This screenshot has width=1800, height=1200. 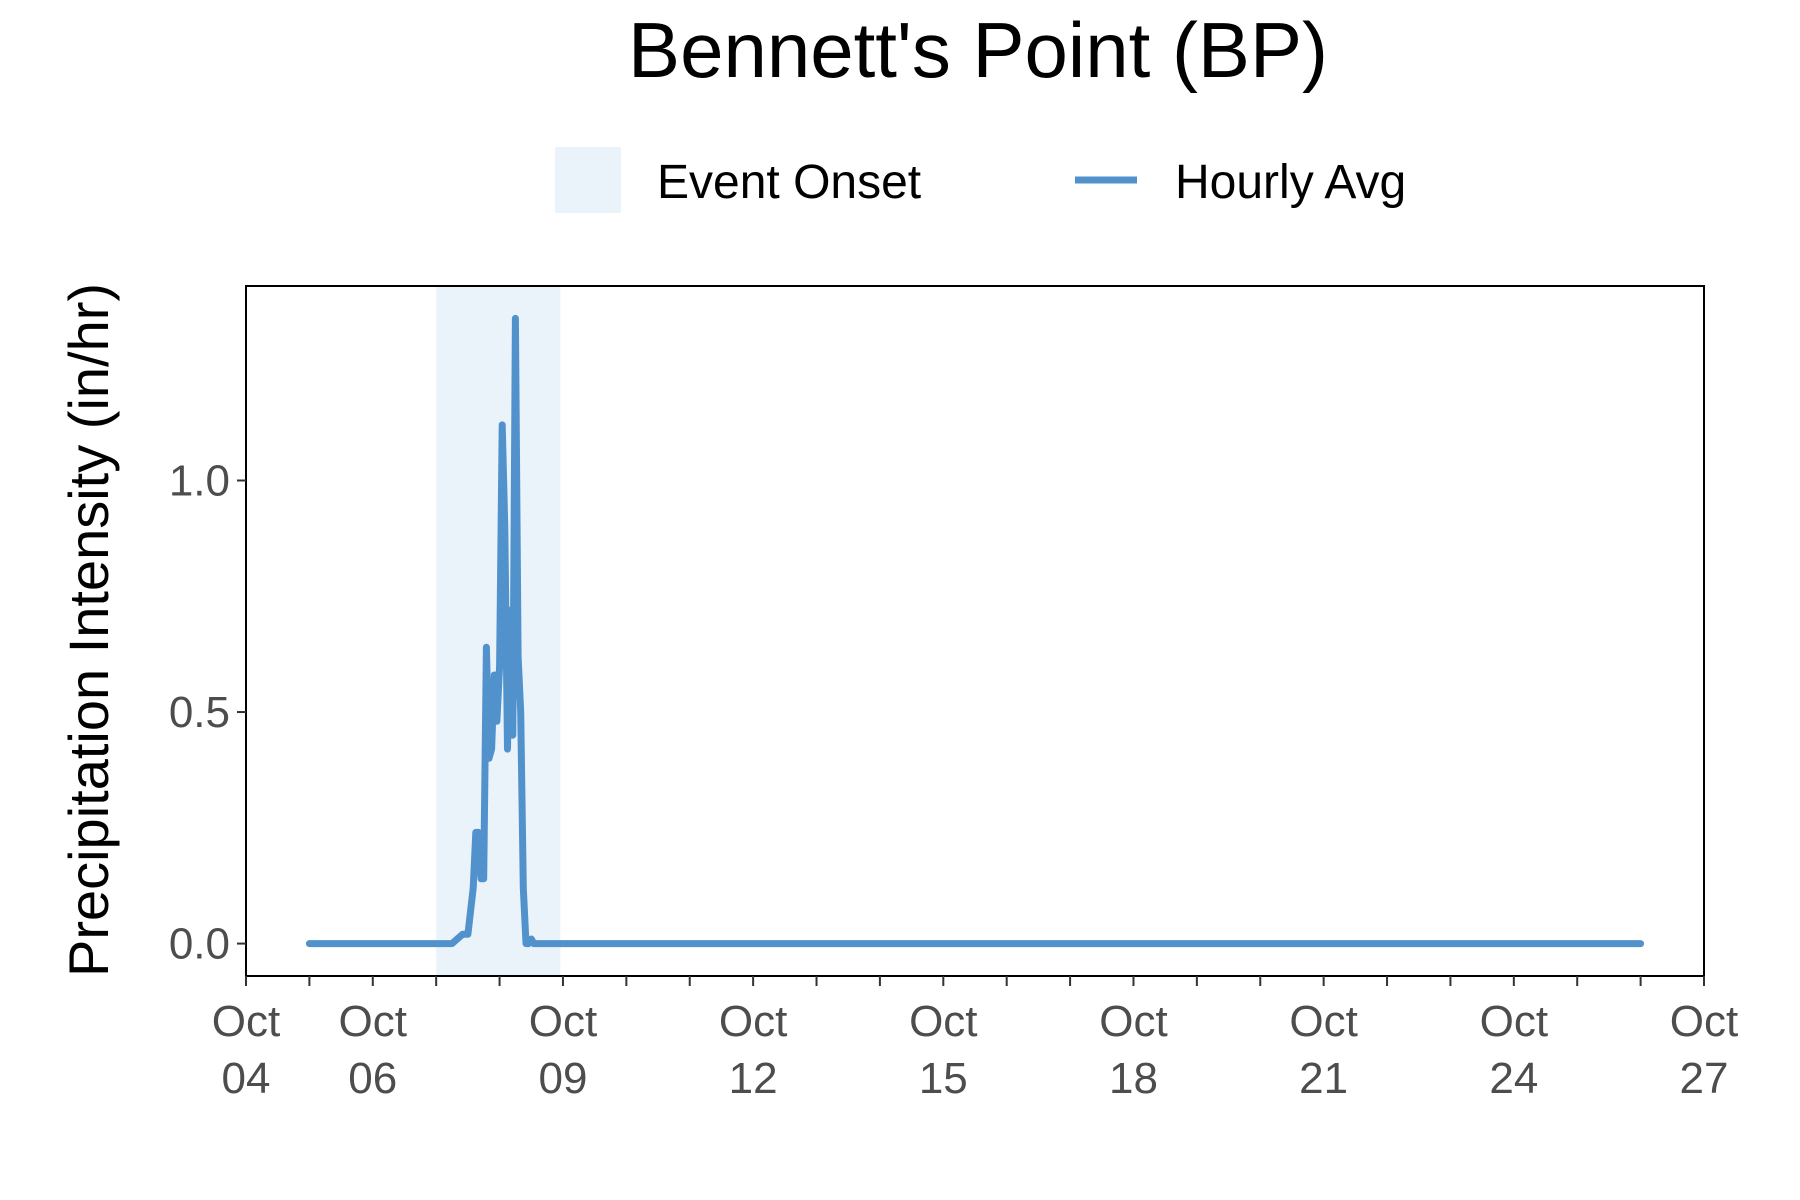 What do you see at coordinates (246, 1078) in the screenshot?
I see `x-tick-label-day: 04` at bounding box center [246, 1078].